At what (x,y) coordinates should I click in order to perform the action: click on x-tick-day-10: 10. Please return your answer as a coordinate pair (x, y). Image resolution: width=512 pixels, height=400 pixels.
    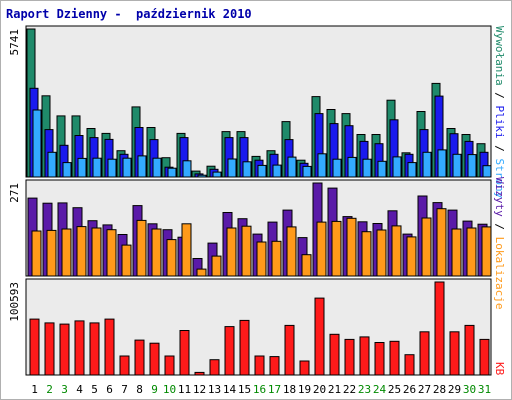
    Looking at the image, I should click on (169, 389).